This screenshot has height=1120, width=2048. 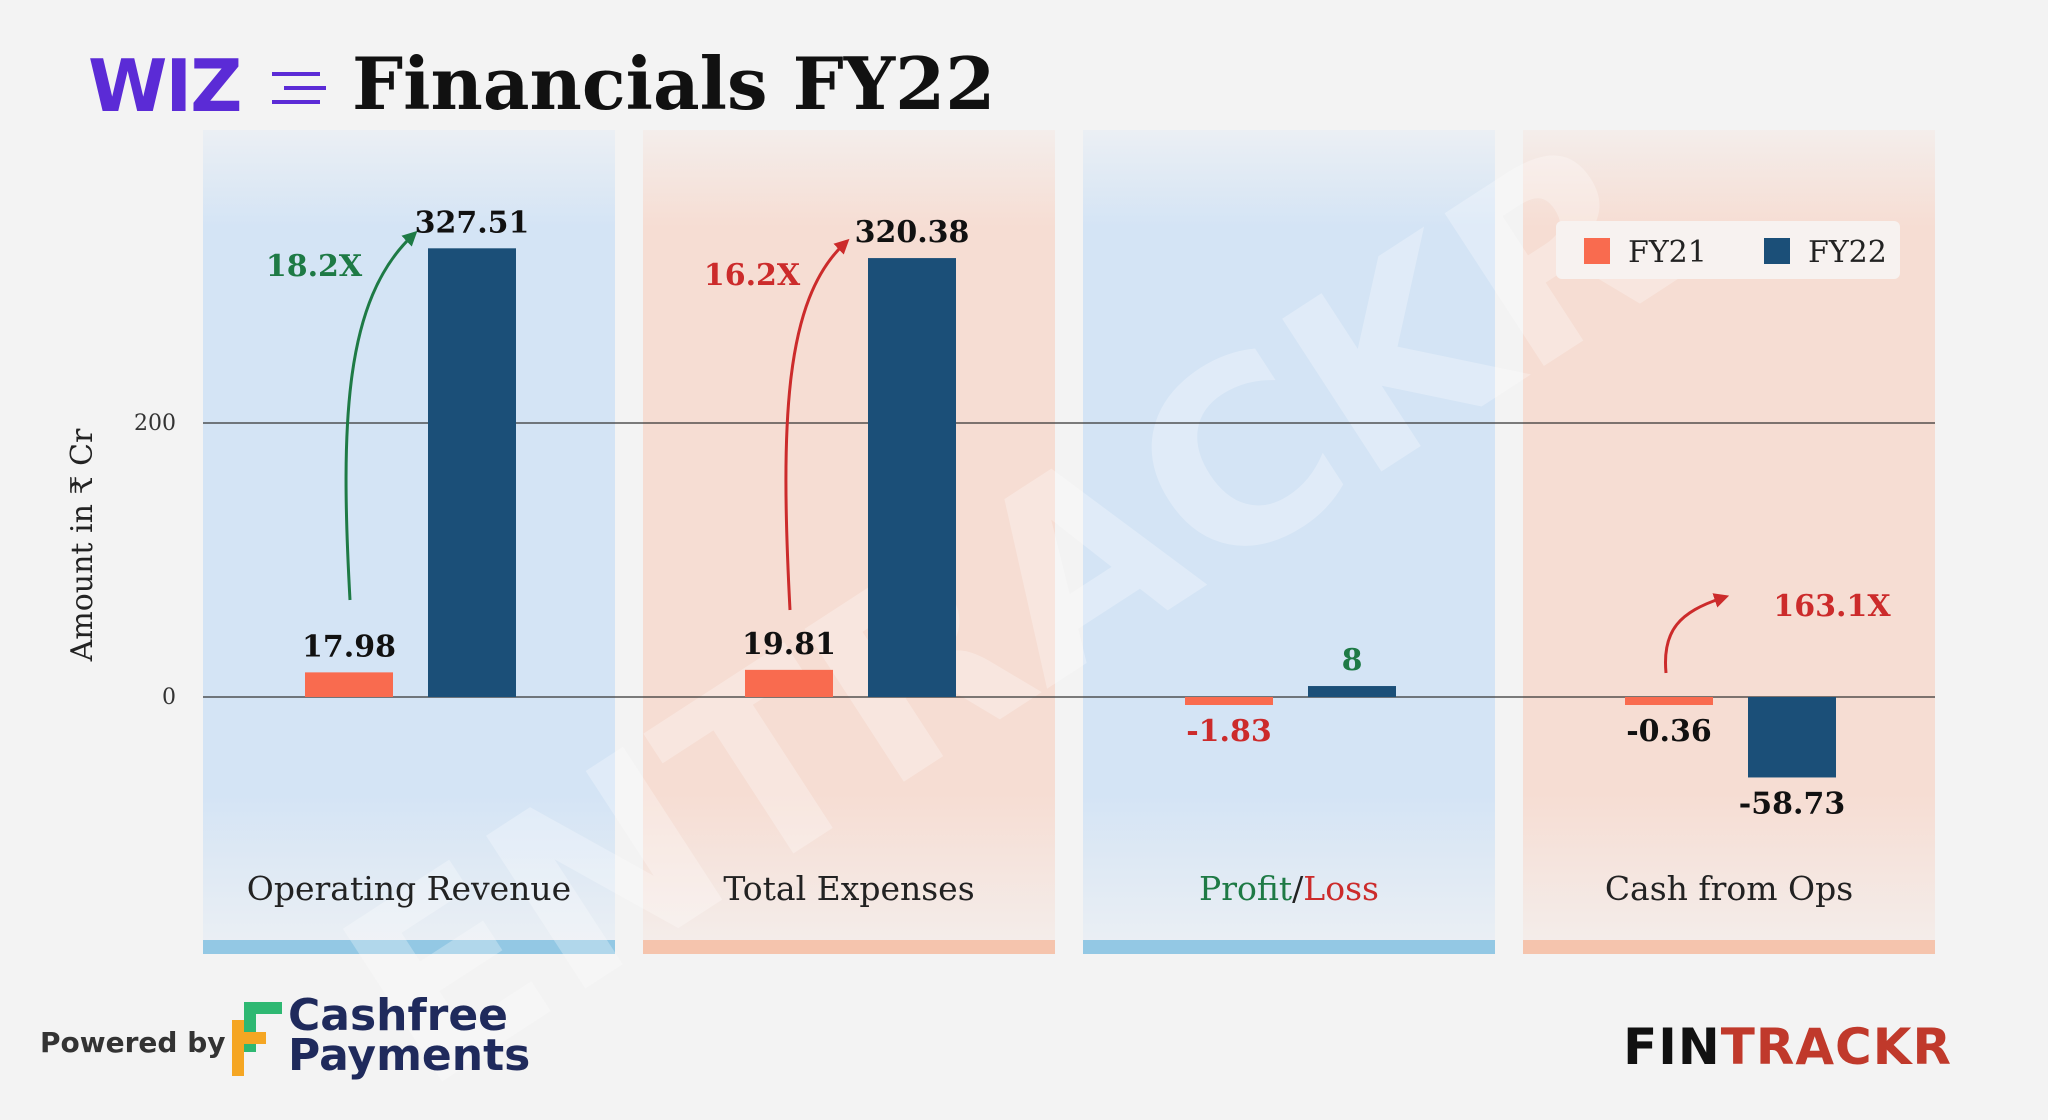 I want to click on data-label: -0.36, so click(x=1669, y=731).